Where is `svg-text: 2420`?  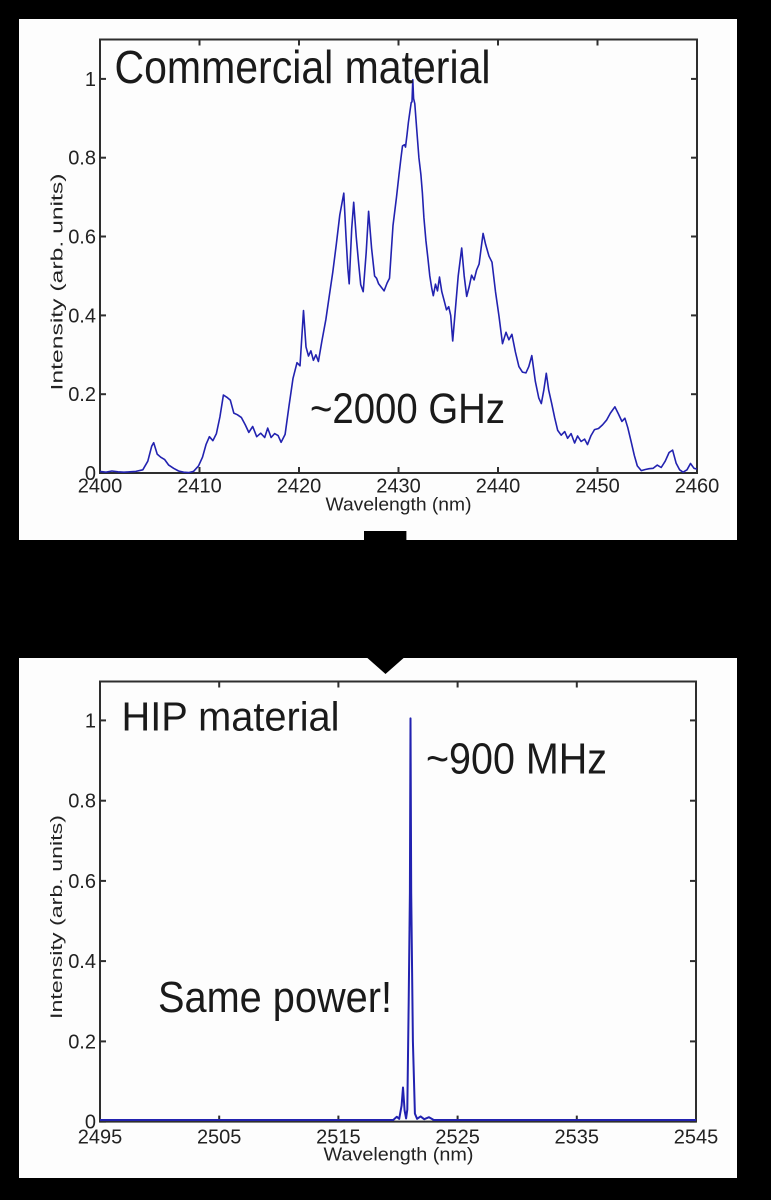
svg-text: 2420 is located at coordinates (299, 487).